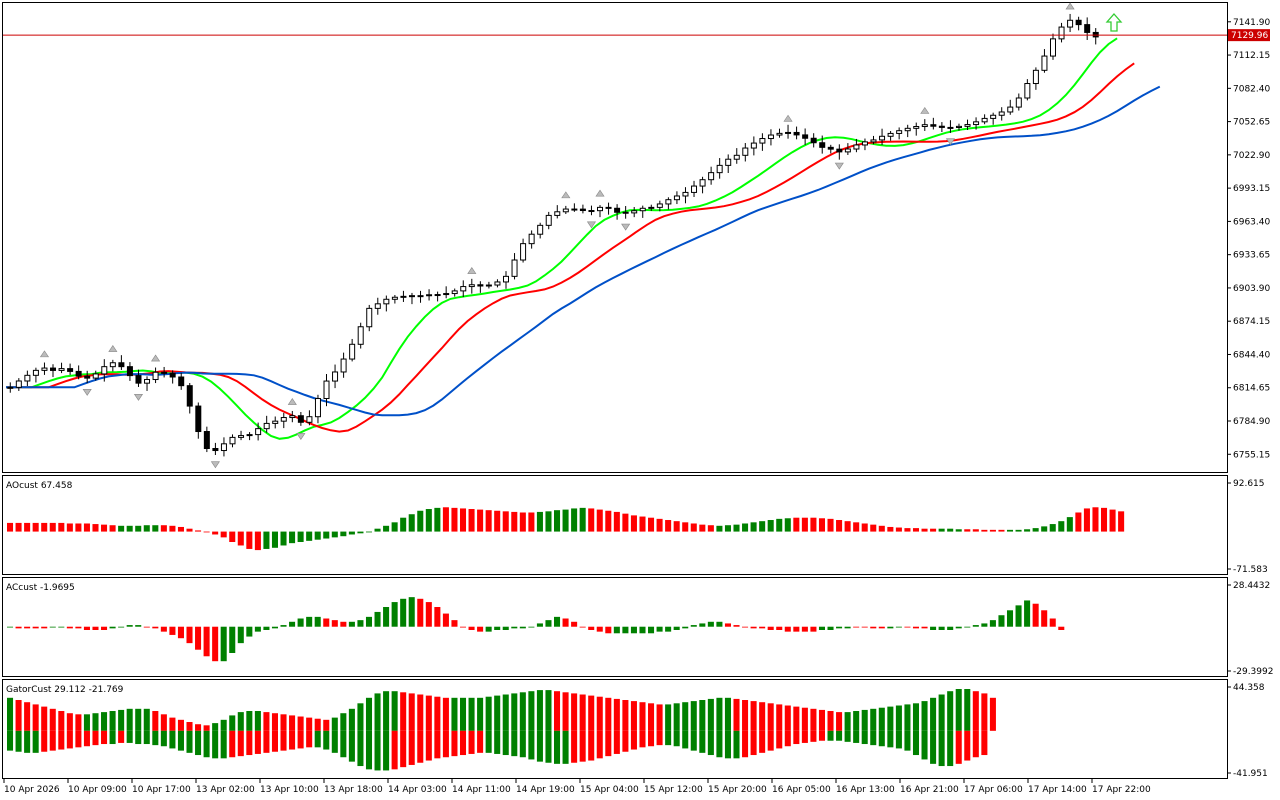 The width and height of the screenshot is (1280, 800). I want to click on ao-label: AOcust 67.458, so click(39, 486).